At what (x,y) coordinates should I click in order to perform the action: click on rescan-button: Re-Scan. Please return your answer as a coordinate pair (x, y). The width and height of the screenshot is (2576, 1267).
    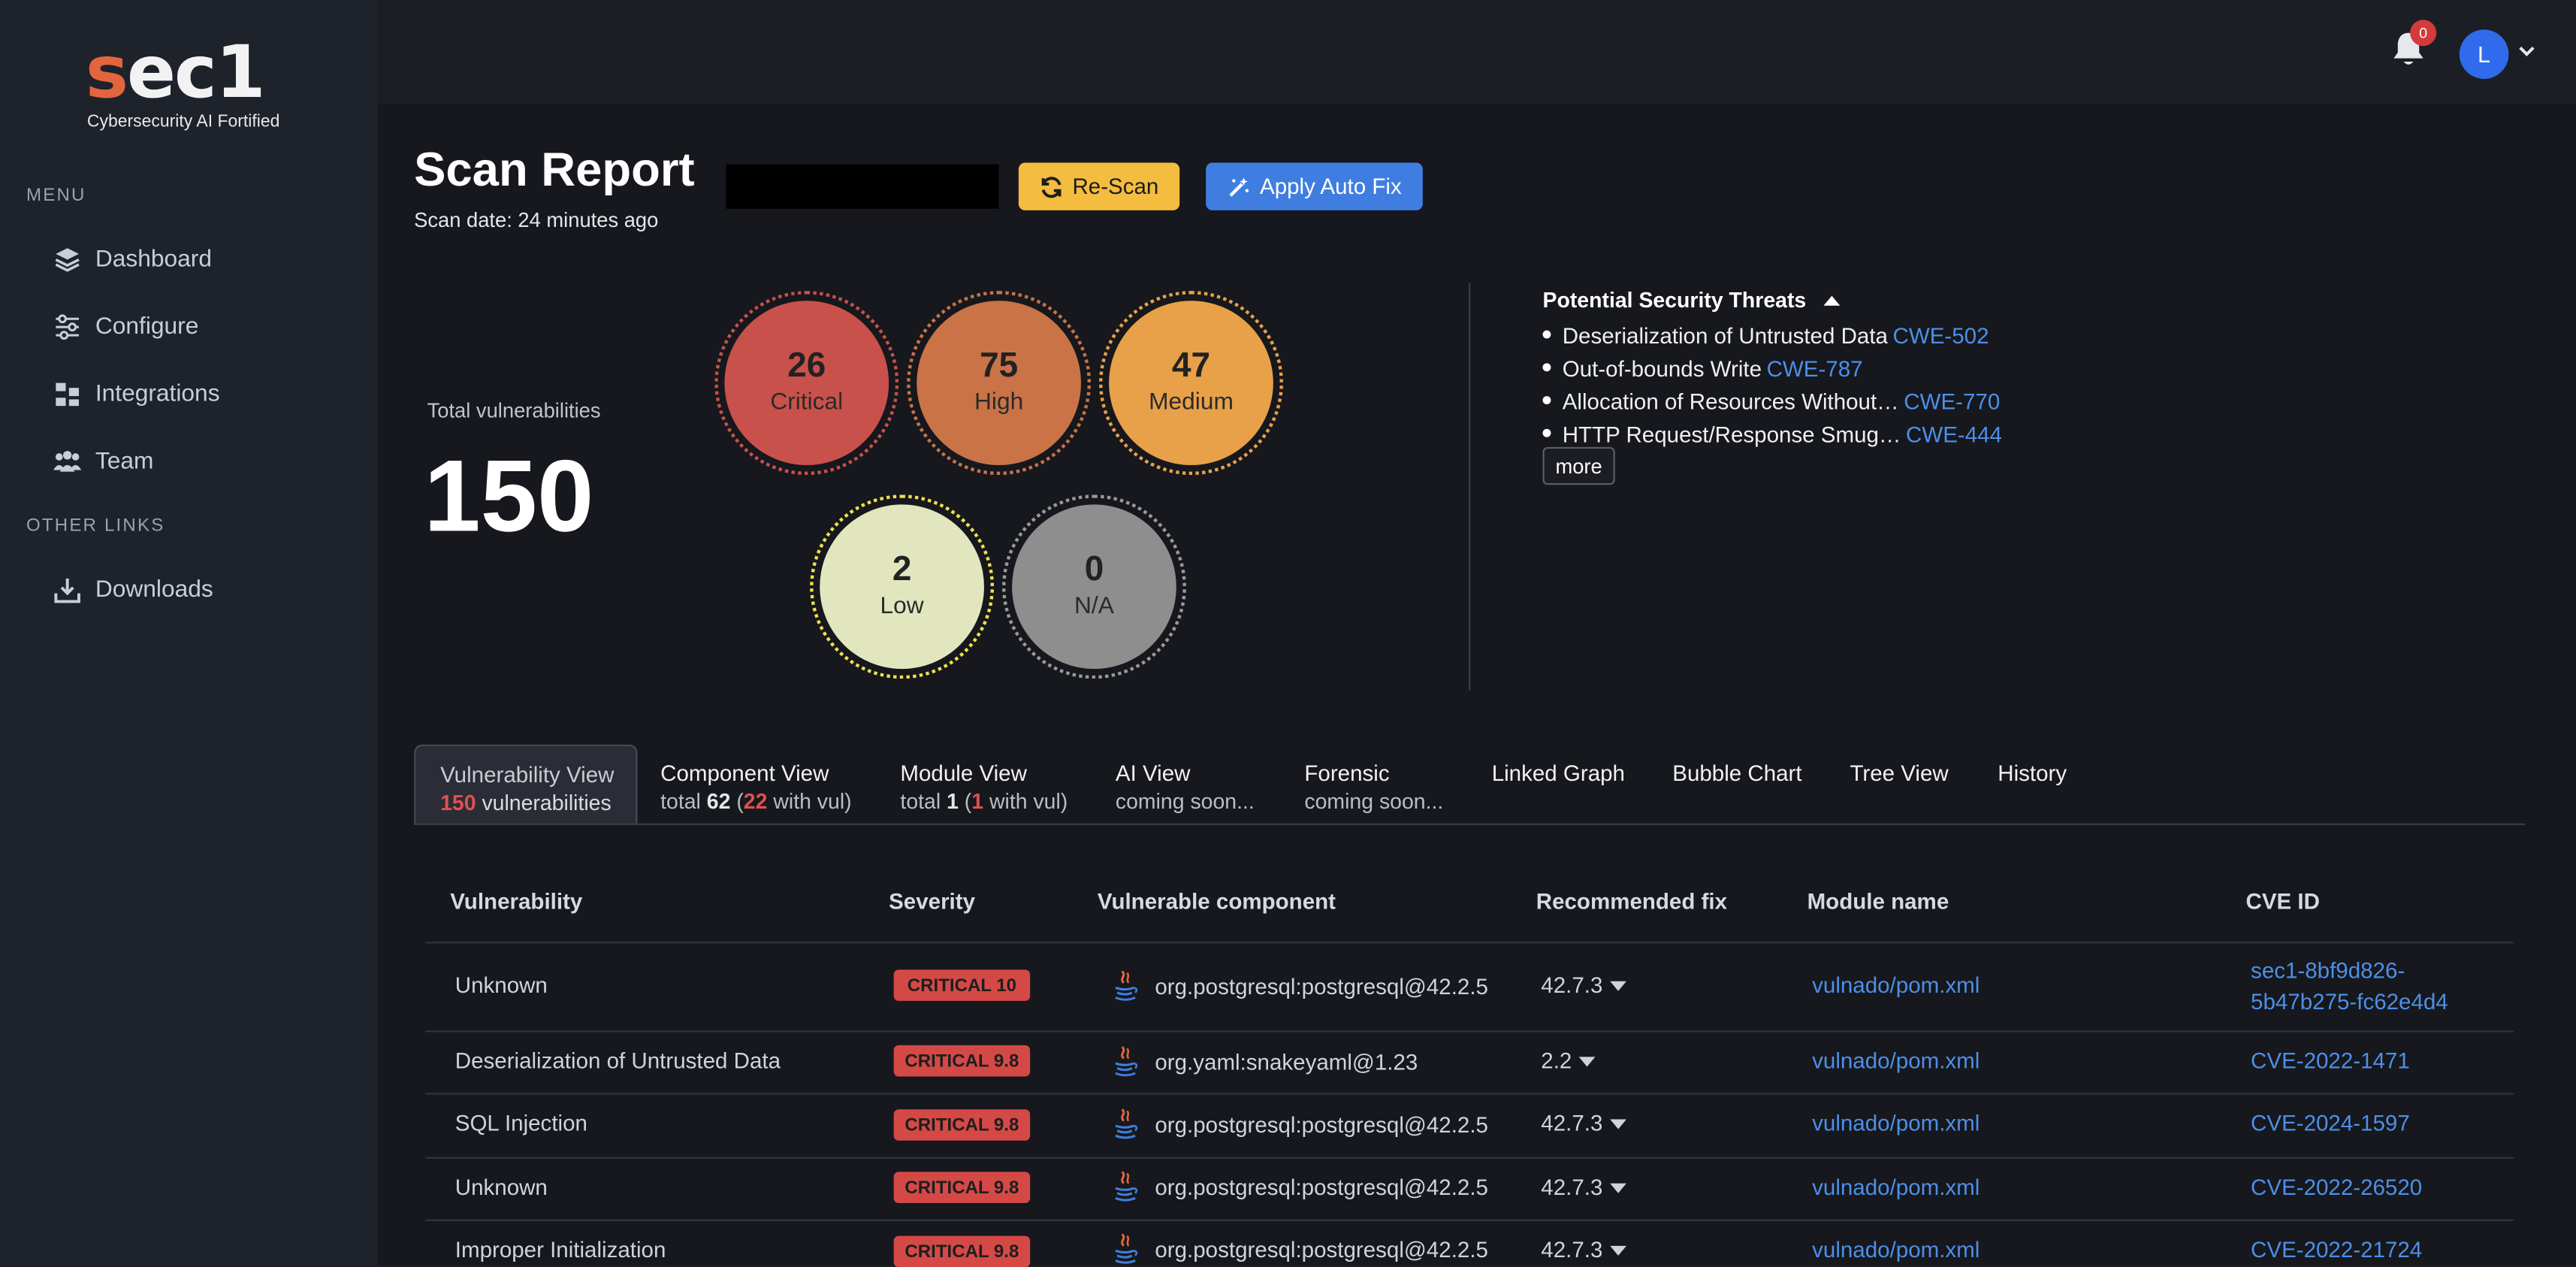
    Looking at the image, I should click on (1099, 186).